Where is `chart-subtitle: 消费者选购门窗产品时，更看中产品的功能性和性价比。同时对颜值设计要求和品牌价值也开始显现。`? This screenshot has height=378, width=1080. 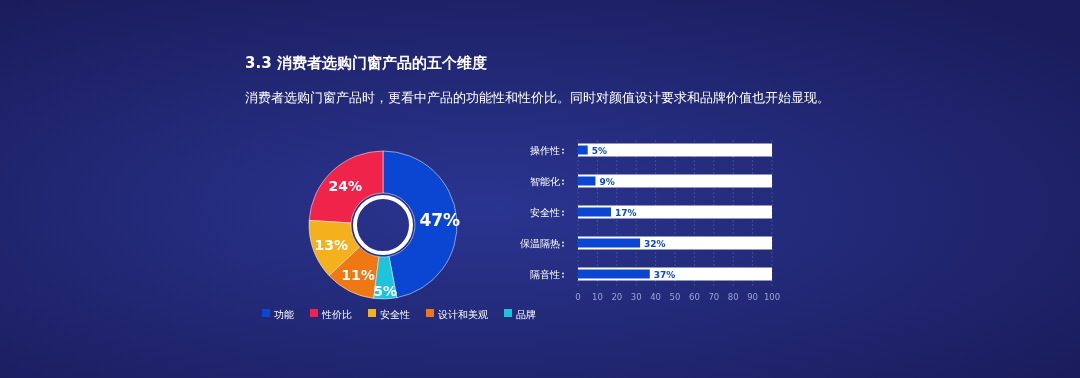 chart-subtitle: 消费者选购门窗产品时，更看中产品的功能性和性价比。同时对颜值设计要求和品牌价值也开始显现。 is located at coordinates (537, 97).